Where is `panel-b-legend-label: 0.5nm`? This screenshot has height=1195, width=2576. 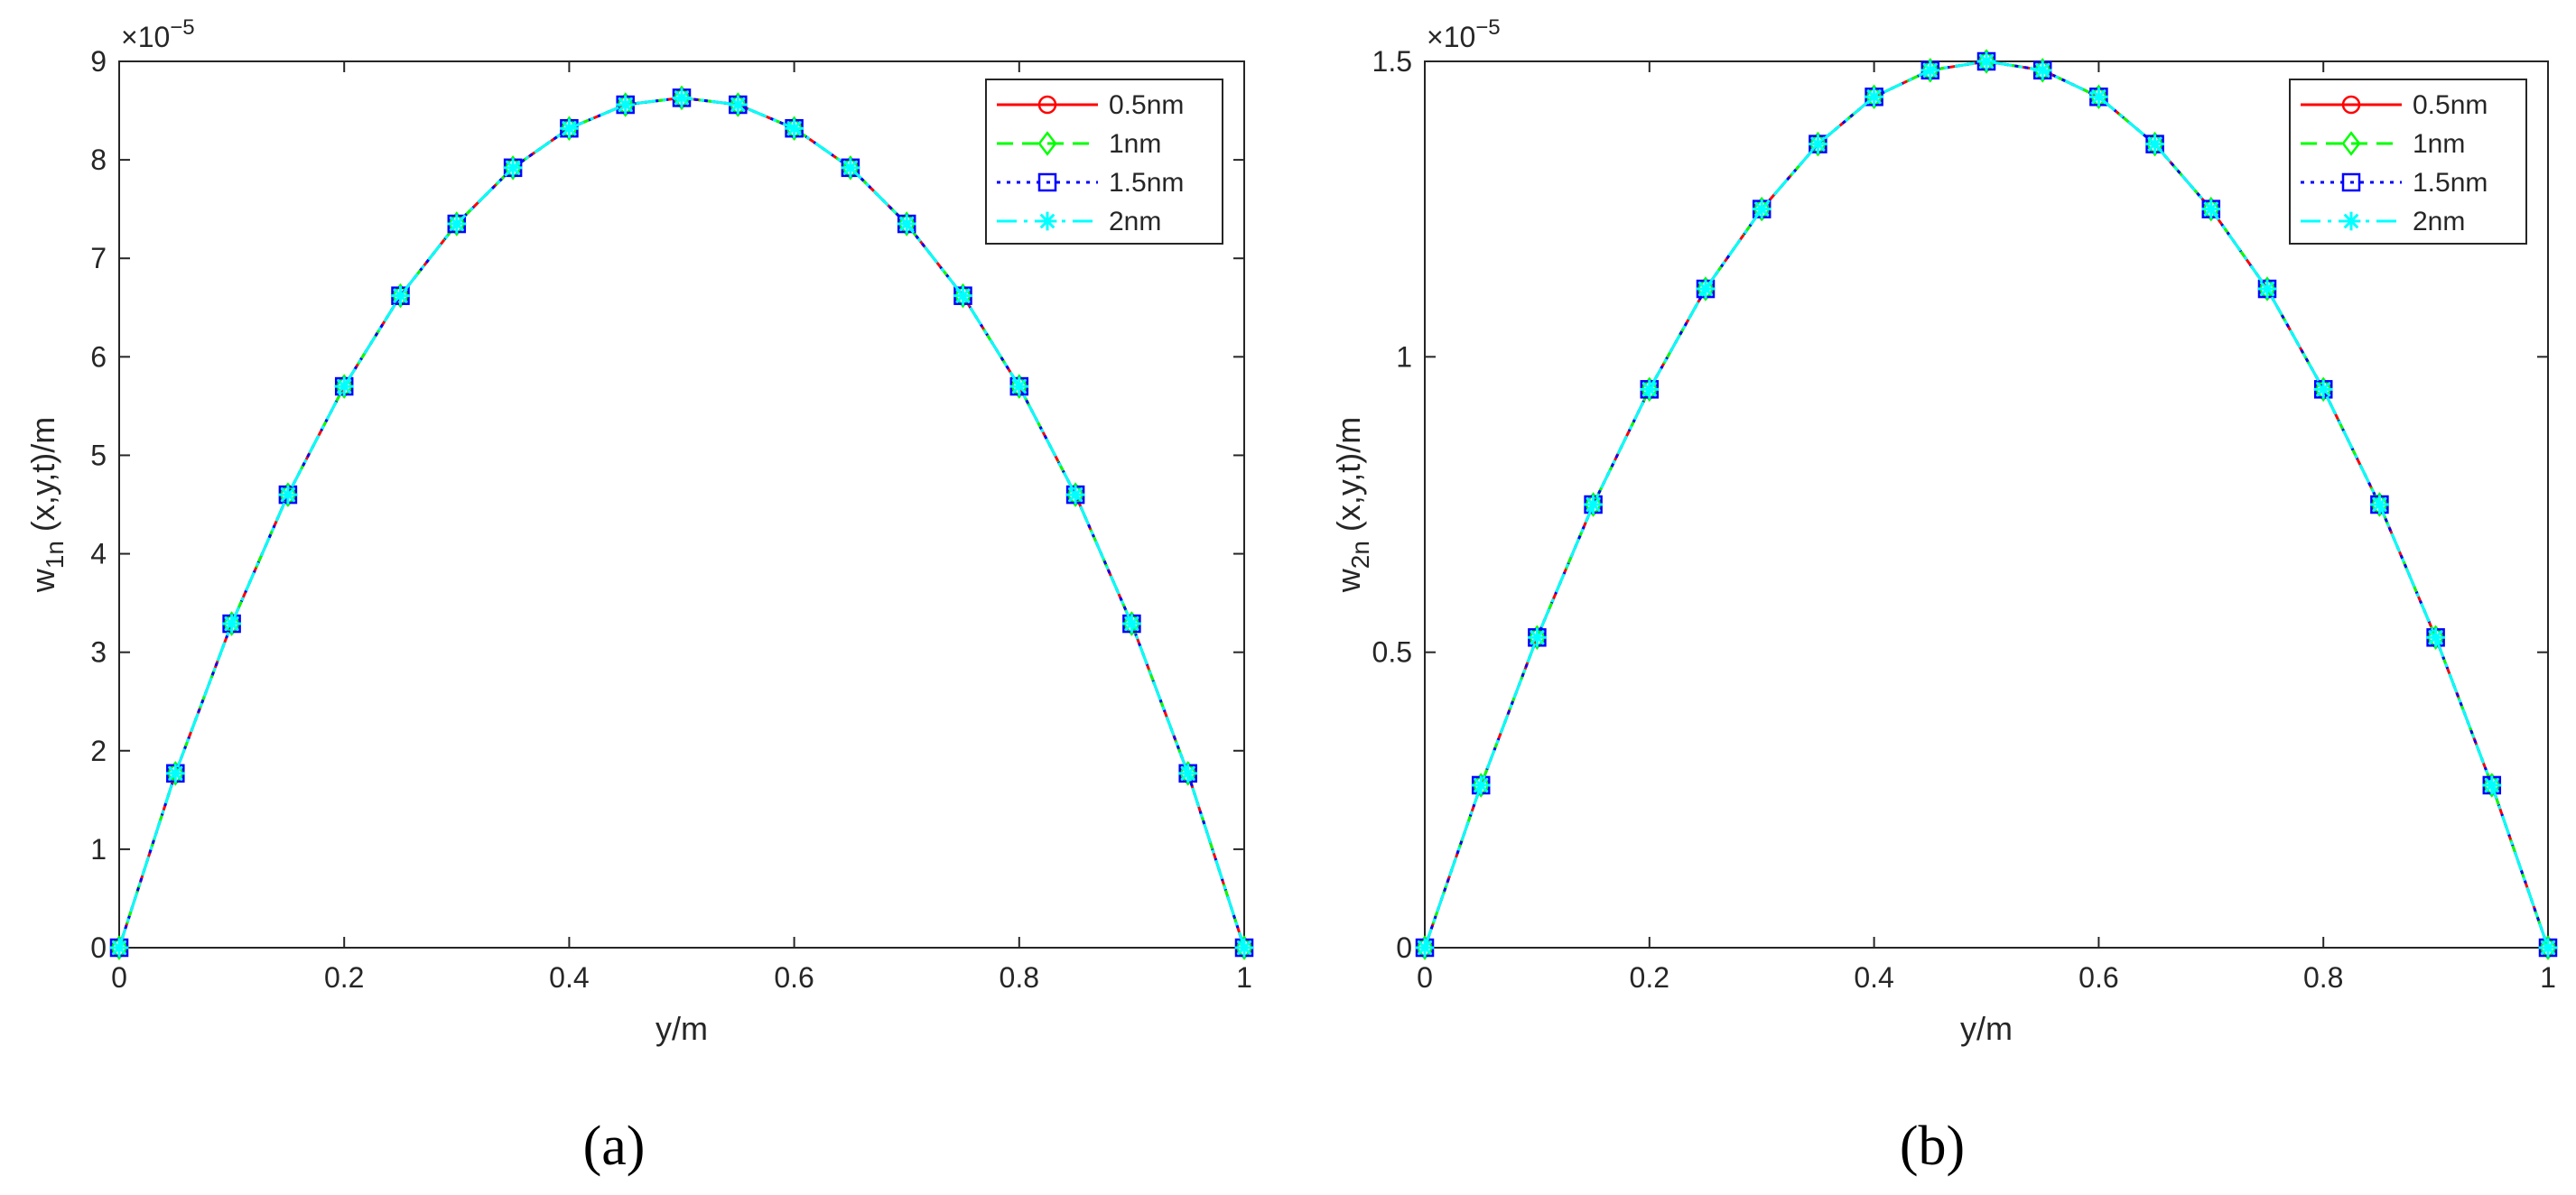
panel-b-legend-label: 0.5nm is located at coordinates (2450, 105).